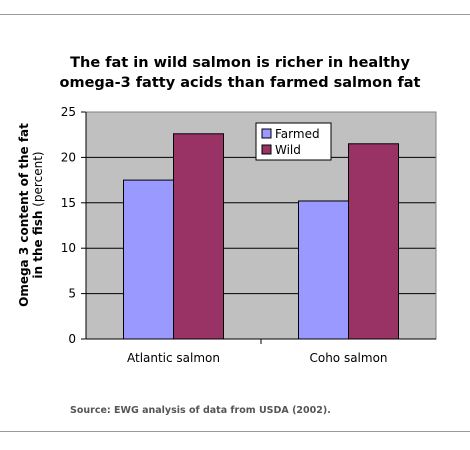 Image resolution: width=470 pixels, height=450 pixels. What do you see at coordinates (323, 270) in the screenshot?
I see `bar-farmed-coho-salmon` at bounding box center [323, 270].